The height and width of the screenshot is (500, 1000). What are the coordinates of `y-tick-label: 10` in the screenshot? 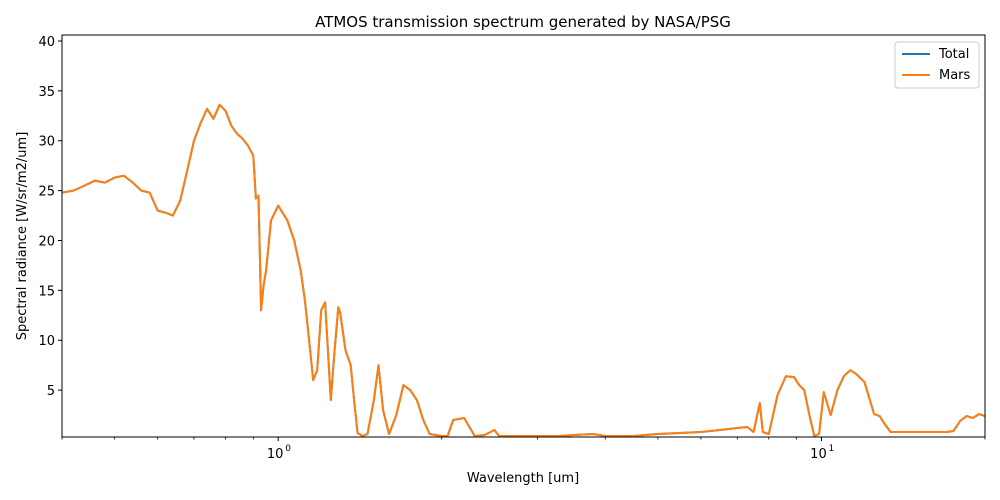 It's located at (46, 341).